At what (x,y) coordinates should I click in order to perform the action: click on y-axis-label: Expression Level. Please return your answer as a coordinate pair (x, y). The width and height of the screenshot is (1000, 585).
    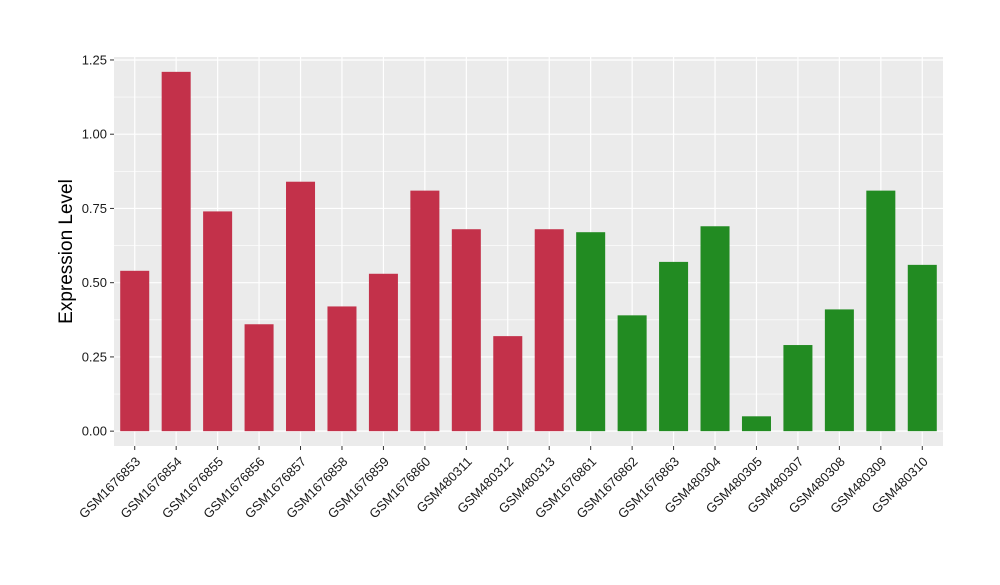
    Looking at the image, I should click on (66, 251).